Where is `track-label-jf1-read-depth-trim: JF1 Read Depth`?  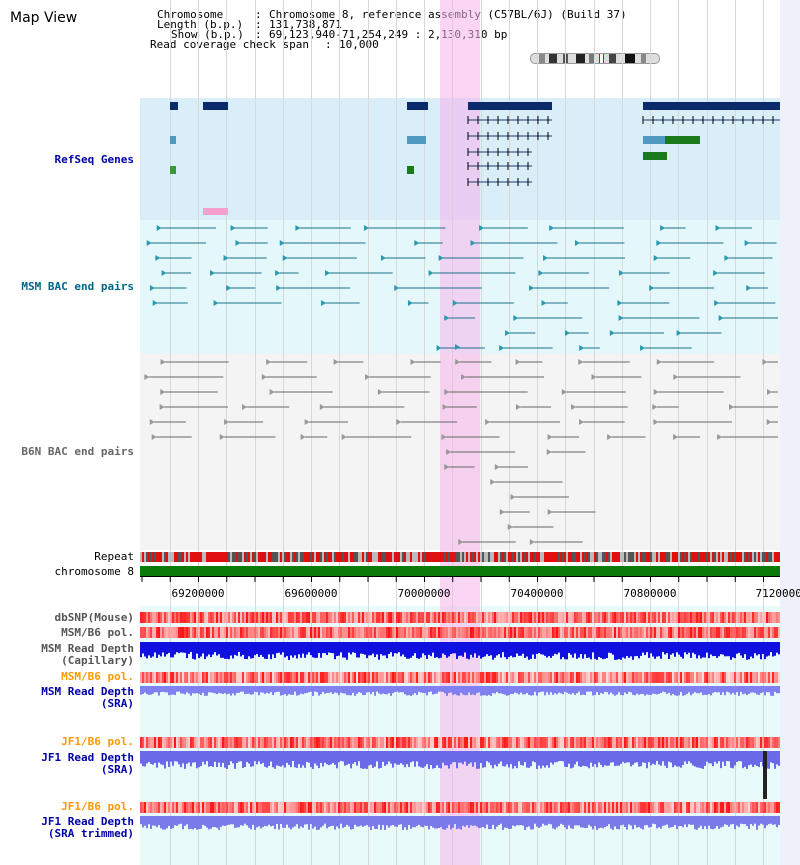
track-label-jf1-read-depth-trim: JF1 Read Depth is located at coordinates (87, 821).